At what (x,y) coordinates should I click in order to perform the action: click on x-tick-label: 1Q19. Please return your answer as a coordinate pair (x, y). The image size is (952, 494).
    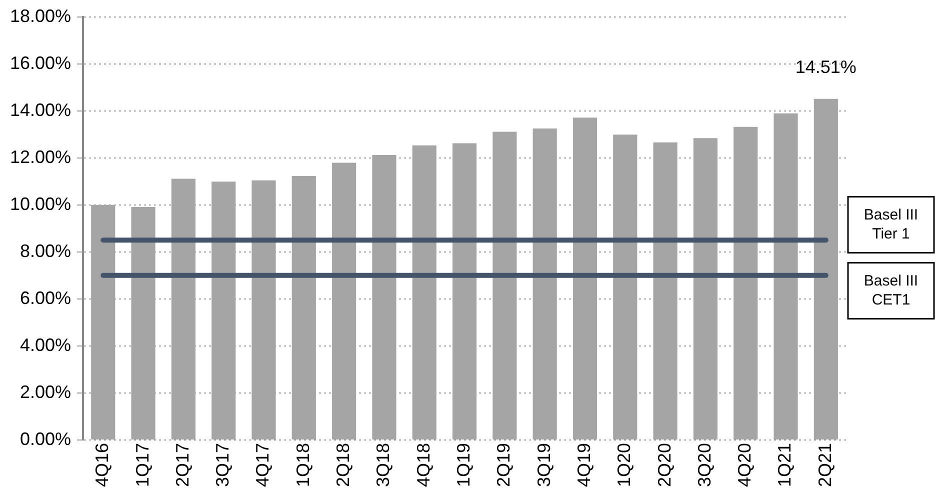
    Looking at the image, I should click on (463, 465).